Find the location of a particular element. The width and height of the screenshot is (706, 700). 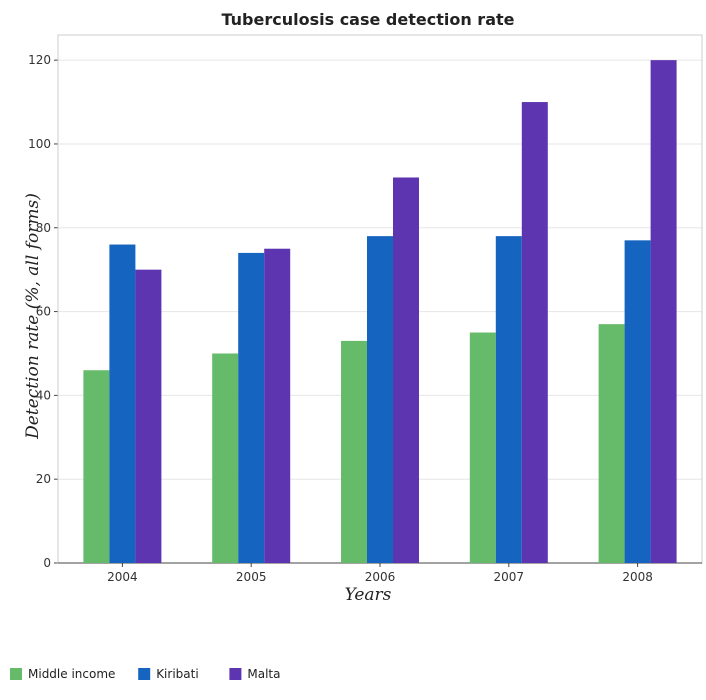

y-tick-label: 40 is located at coordinates (43, 395).